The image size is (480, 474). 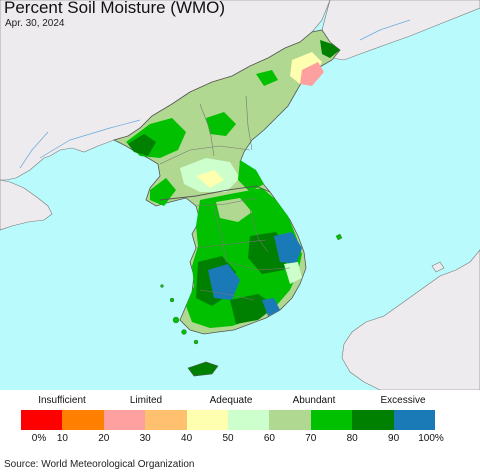 What do you see at coordinates (251, 176) in the screenshot?
I see `patch-east-coast-green` at bounding box center [251, 176].